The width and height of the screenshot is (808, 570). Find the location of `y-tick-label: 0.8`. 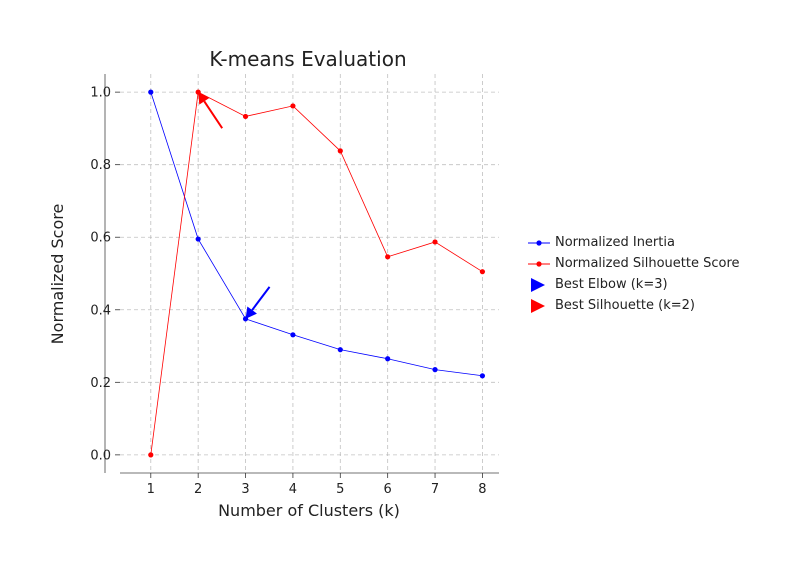

y-tick-label: 0.8 is located at coordinates (100, 165).